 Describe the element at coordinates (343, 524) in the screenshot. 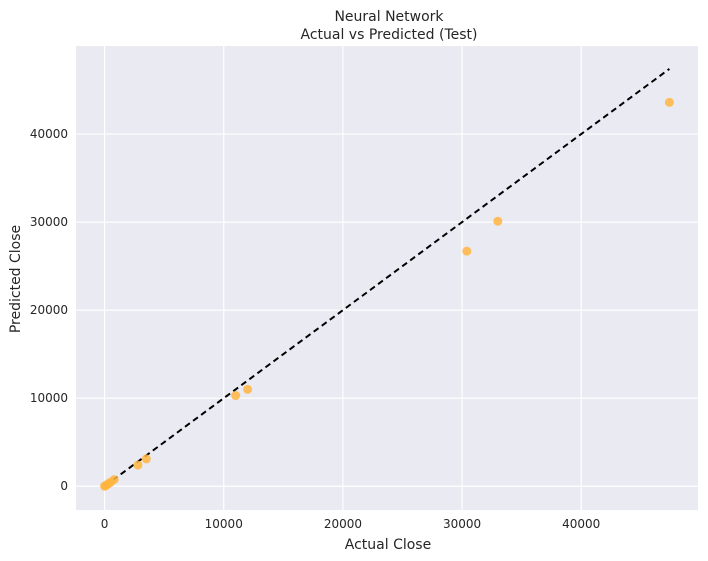

I see `x-tick-label: 20000` at that location.